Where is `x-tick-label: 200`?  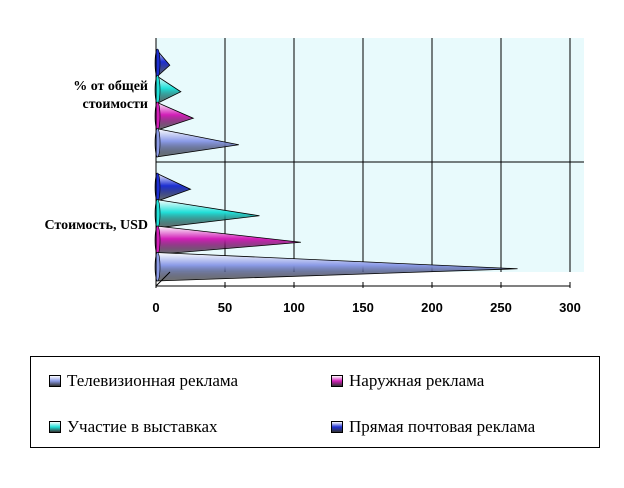 x-tick-label: 200 is located at coordinates (432, 307).